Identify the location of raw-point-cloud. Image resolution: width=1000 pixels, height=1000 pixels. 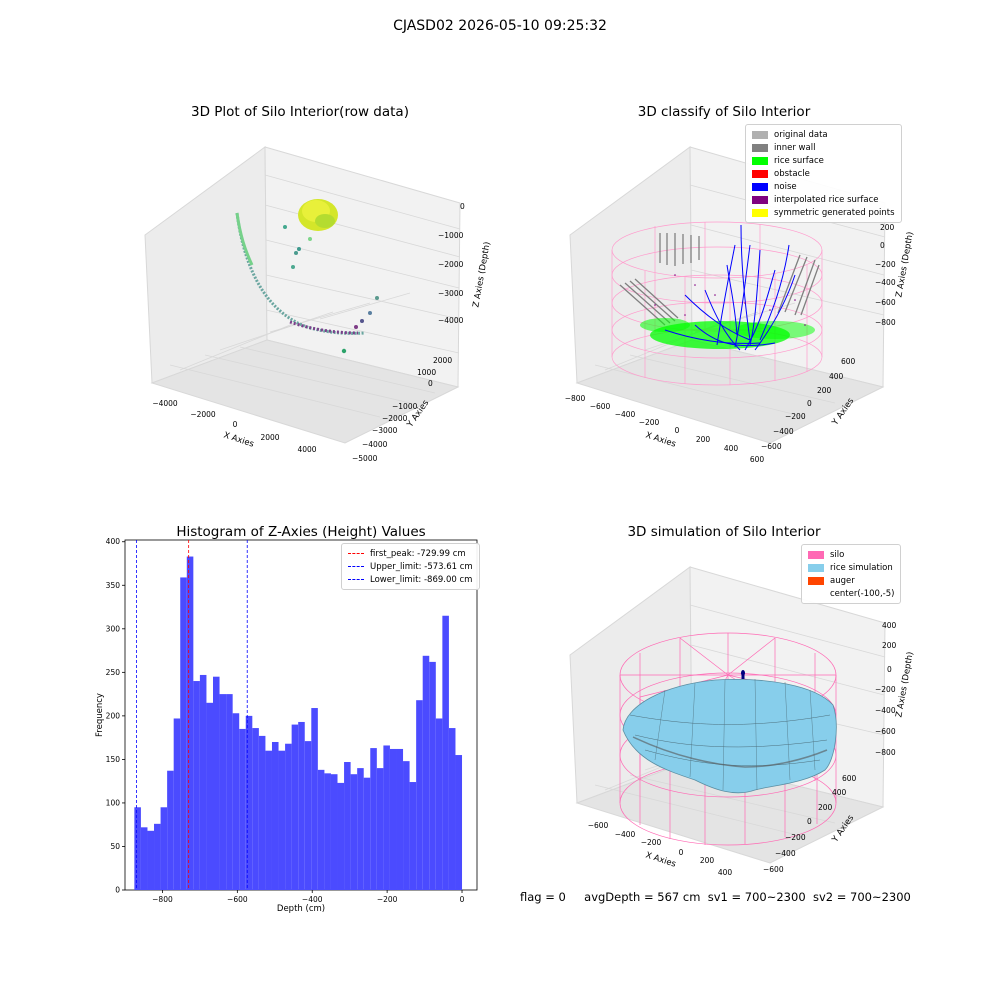
(307, 276).